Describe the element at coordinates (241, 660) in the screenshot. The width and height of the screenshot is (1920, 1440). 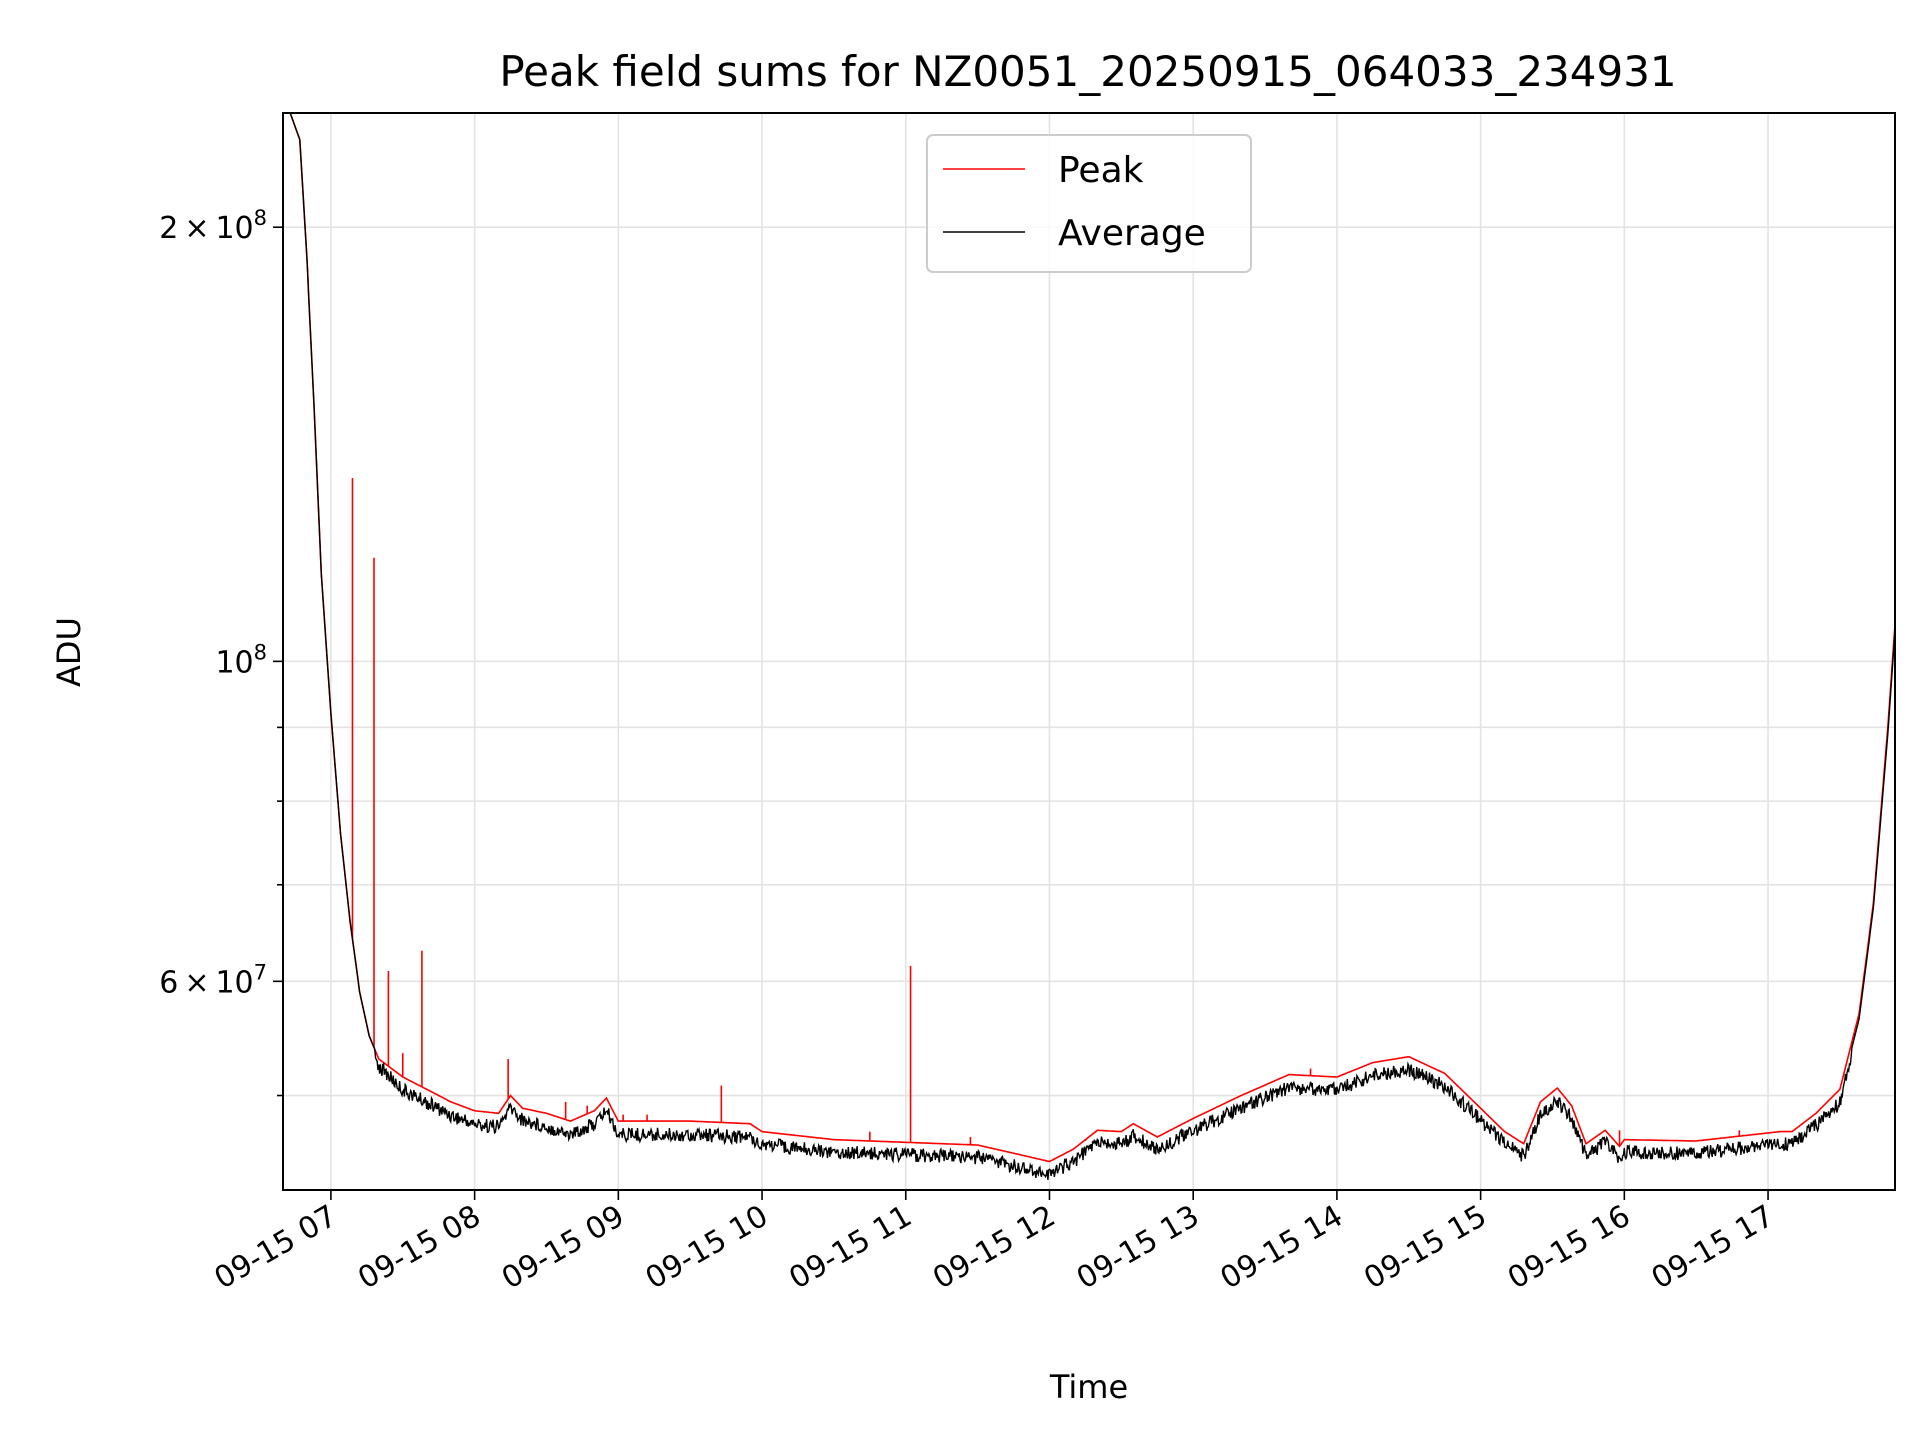
I see `y-tick-label: 108` at that location.